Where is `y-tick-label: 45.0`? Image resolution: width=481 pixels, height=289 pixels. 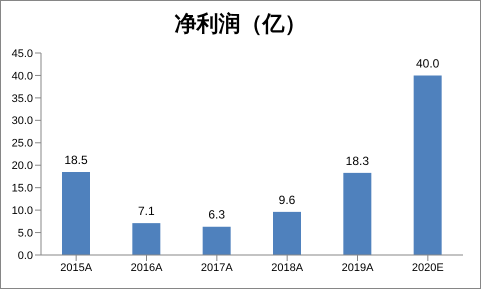 y-tick-label: 45.0 is located at coordinates (22, 54).